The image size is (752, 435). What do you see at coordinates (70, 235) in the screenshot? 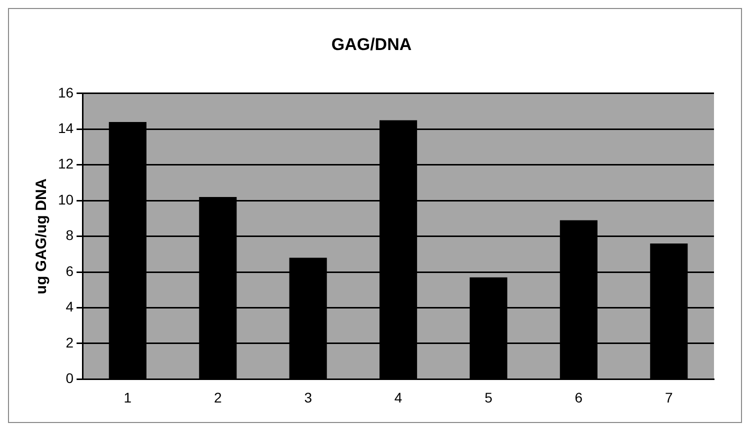
I see `y-tick-label: 8` at bounding box center [70, 235].